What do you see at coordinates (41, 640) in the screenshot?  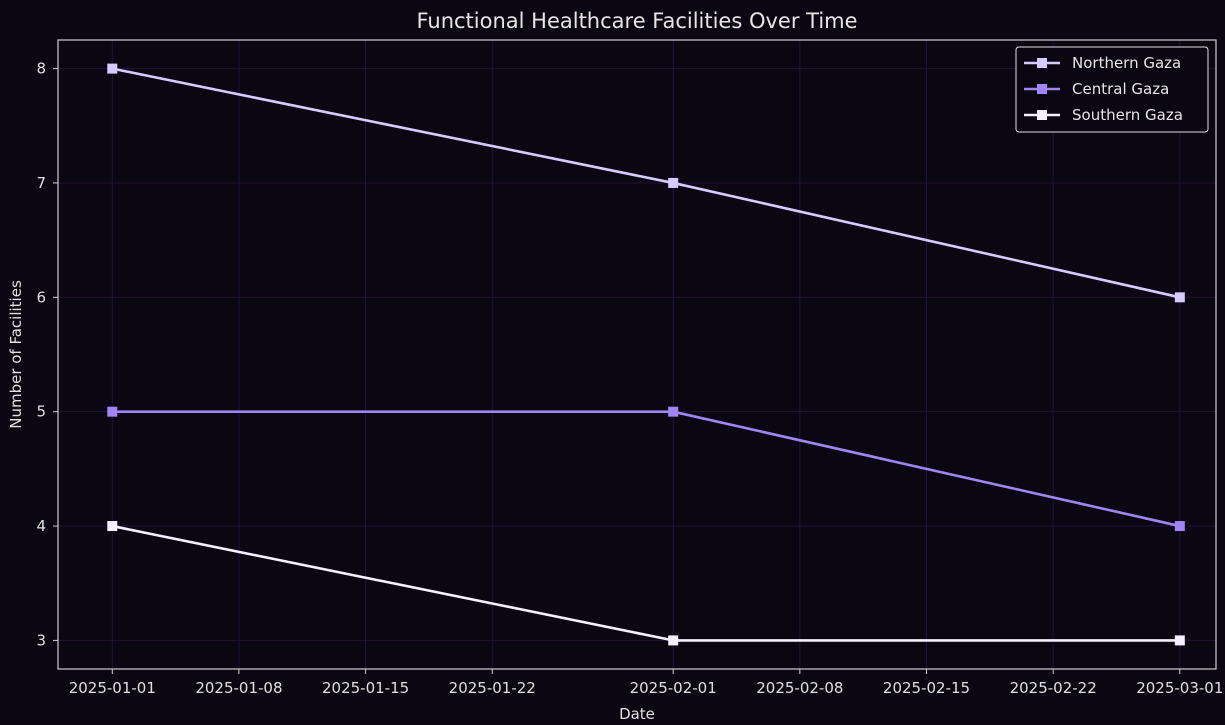 I see `y-tick-label: 3` at bounding box center [41, 640].